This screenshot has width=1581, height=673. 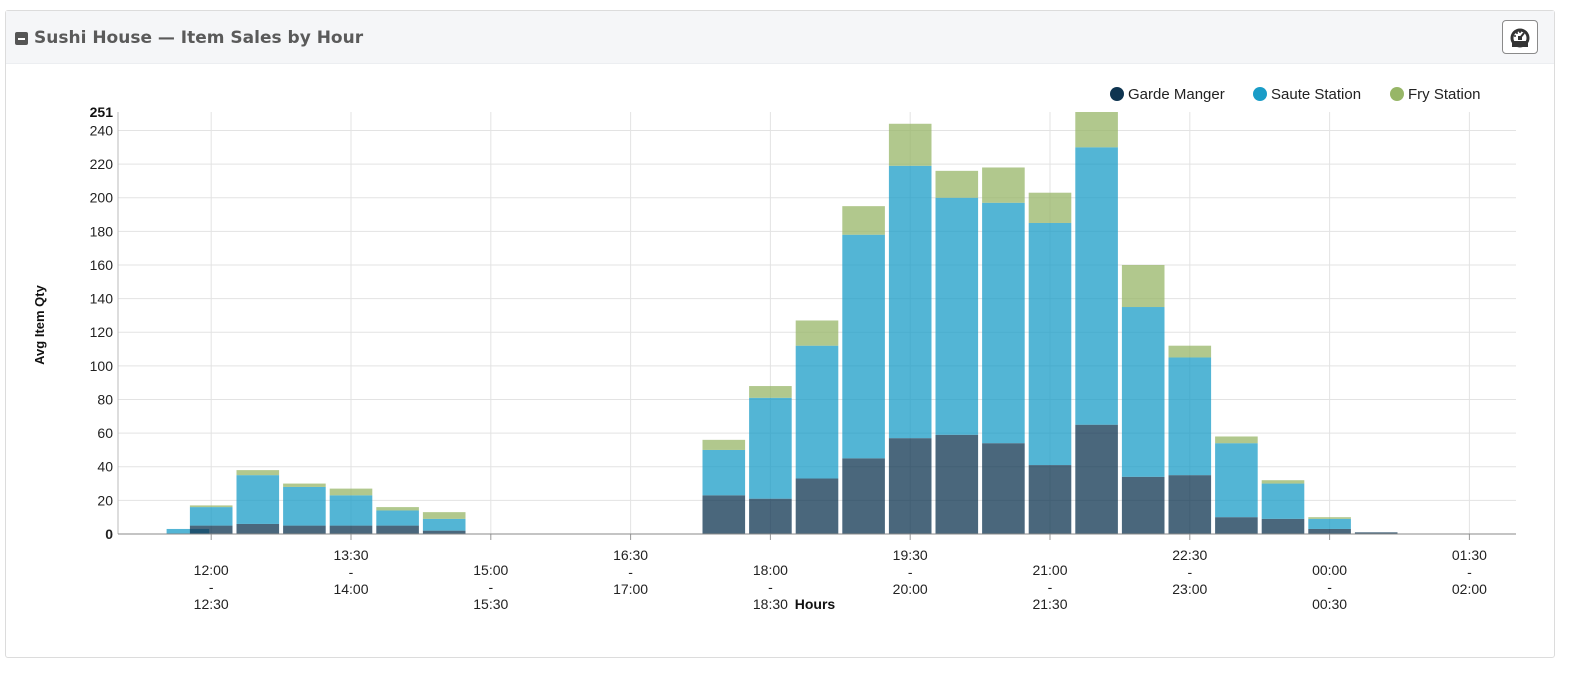 What do you see at coordinates (109, 534) in the screenshot?
I see `y-tick-label: 0` at bounding box center [109, 534].